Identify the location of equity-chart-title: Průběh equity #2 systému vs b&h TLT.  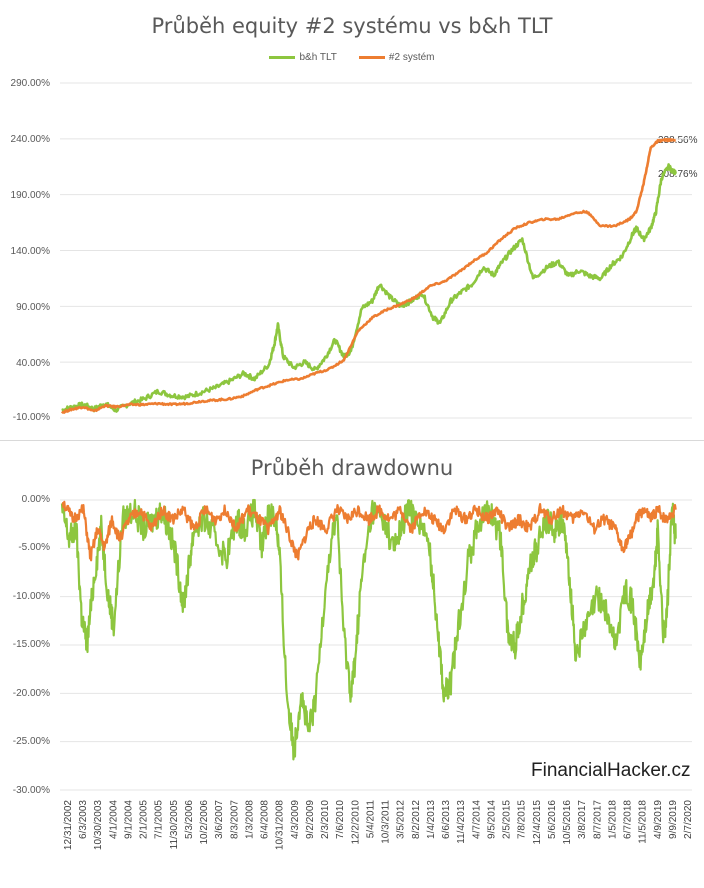
(352, 26).